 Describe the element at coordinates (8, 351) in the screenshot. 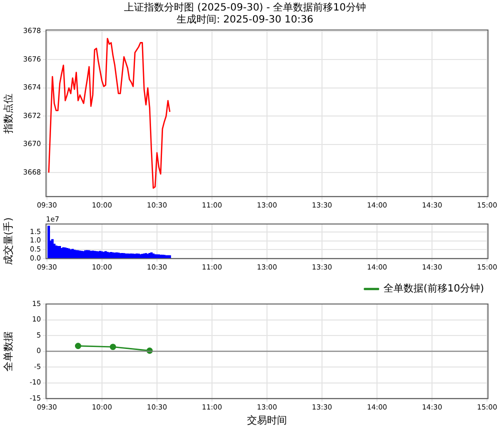

I see `y-axis-title: 全单数据` at that location.